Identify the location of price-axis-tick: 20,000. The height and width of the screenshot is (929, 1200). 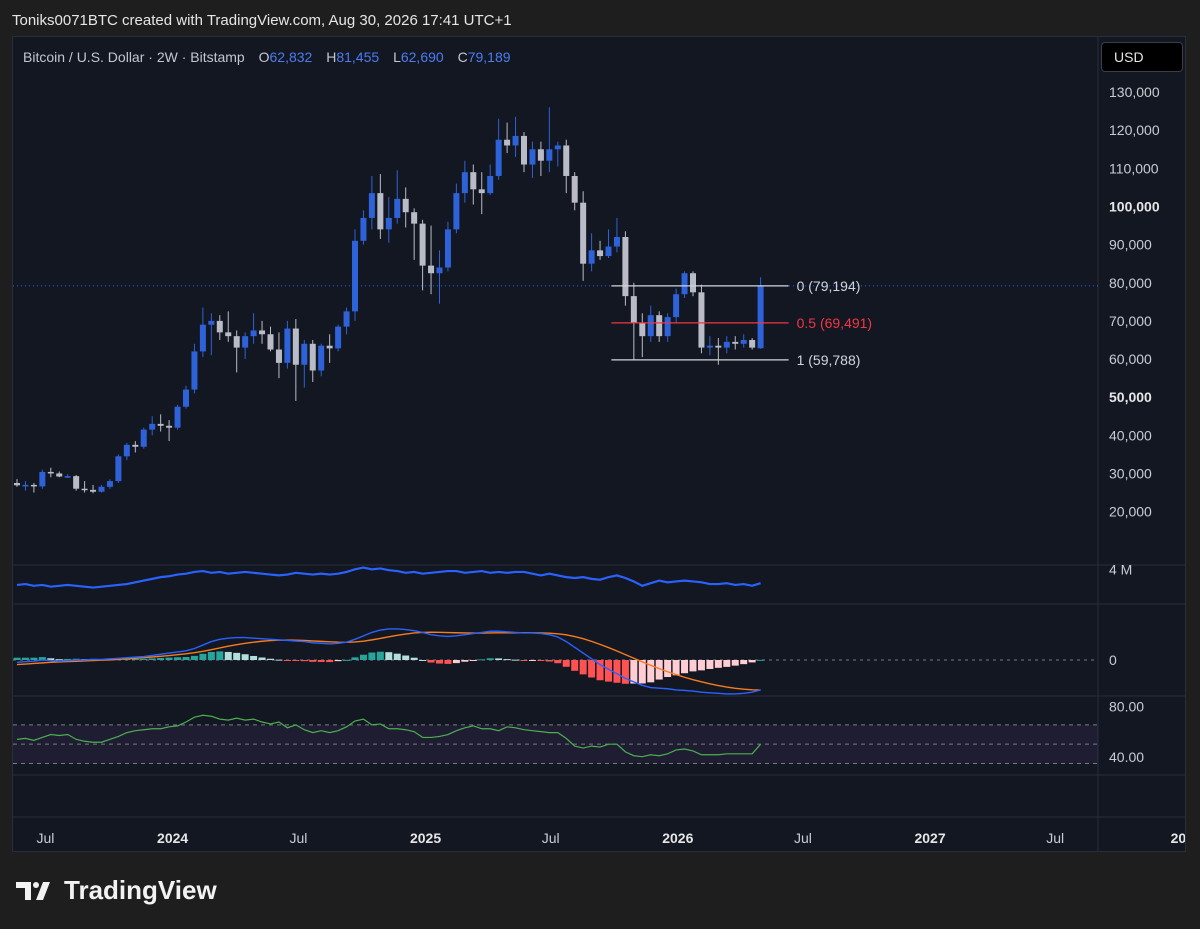
(1130, 512).